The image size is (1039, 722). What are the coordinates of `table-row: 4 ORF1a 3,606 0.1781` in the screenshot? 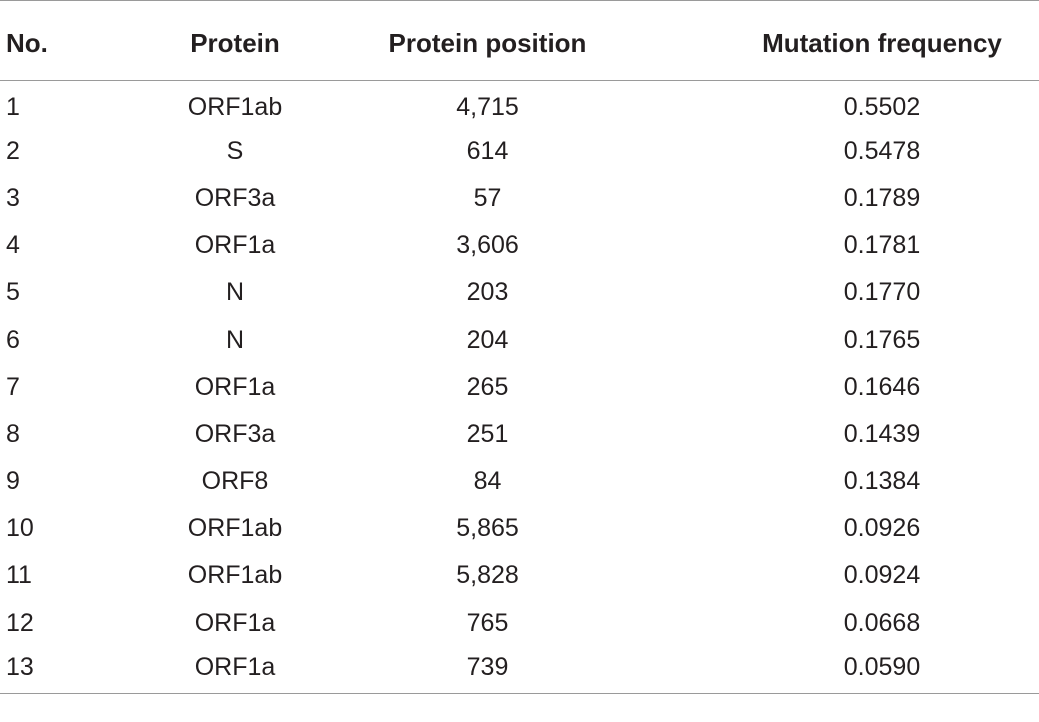 It's located at (519, 245).